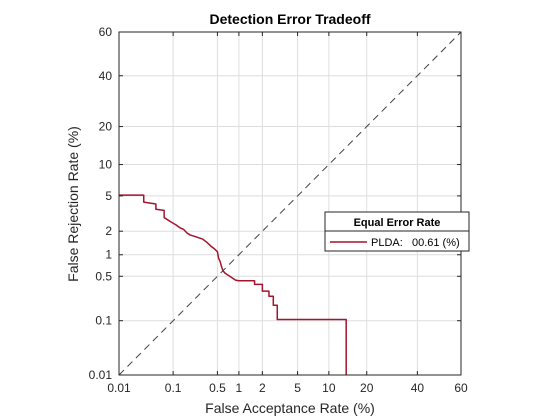 Image resolution: width=560 pixels, height=420 pixels. What do you see at coordinates (461, 388) in the screenshot?
I see `x-tick-label: 60` at bounding box center [461, 388].